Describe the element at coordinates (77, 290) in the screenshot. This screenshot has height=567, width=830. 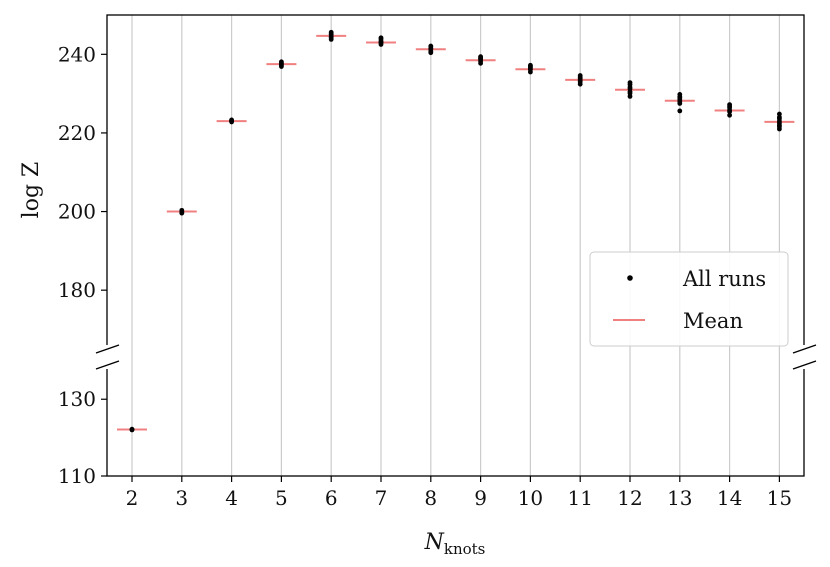
I see `y-tick-label: 180` at that location.